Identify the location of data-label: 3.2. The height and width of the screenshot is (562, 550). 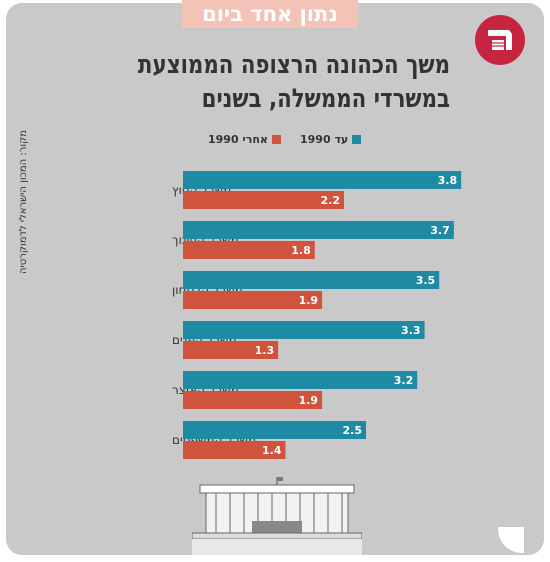
(404, 380).